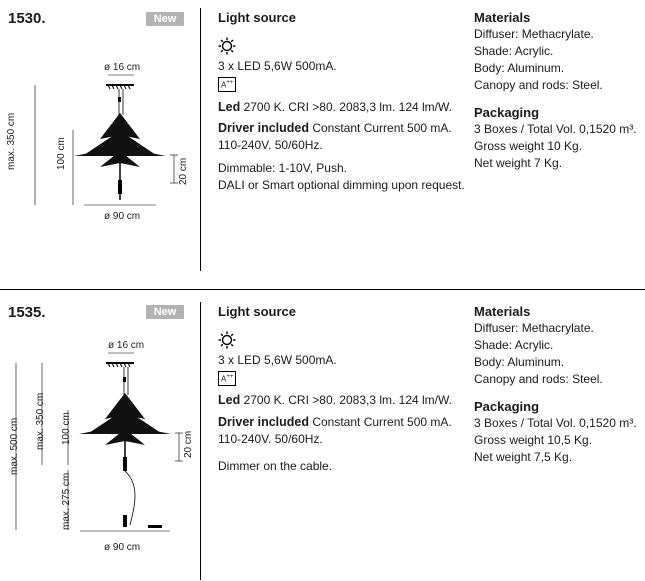  Describe the element at coordinates (282, 168) in the screenshot. I see `dimming-info: Dimmable: 1-10V, Push.` at that location.